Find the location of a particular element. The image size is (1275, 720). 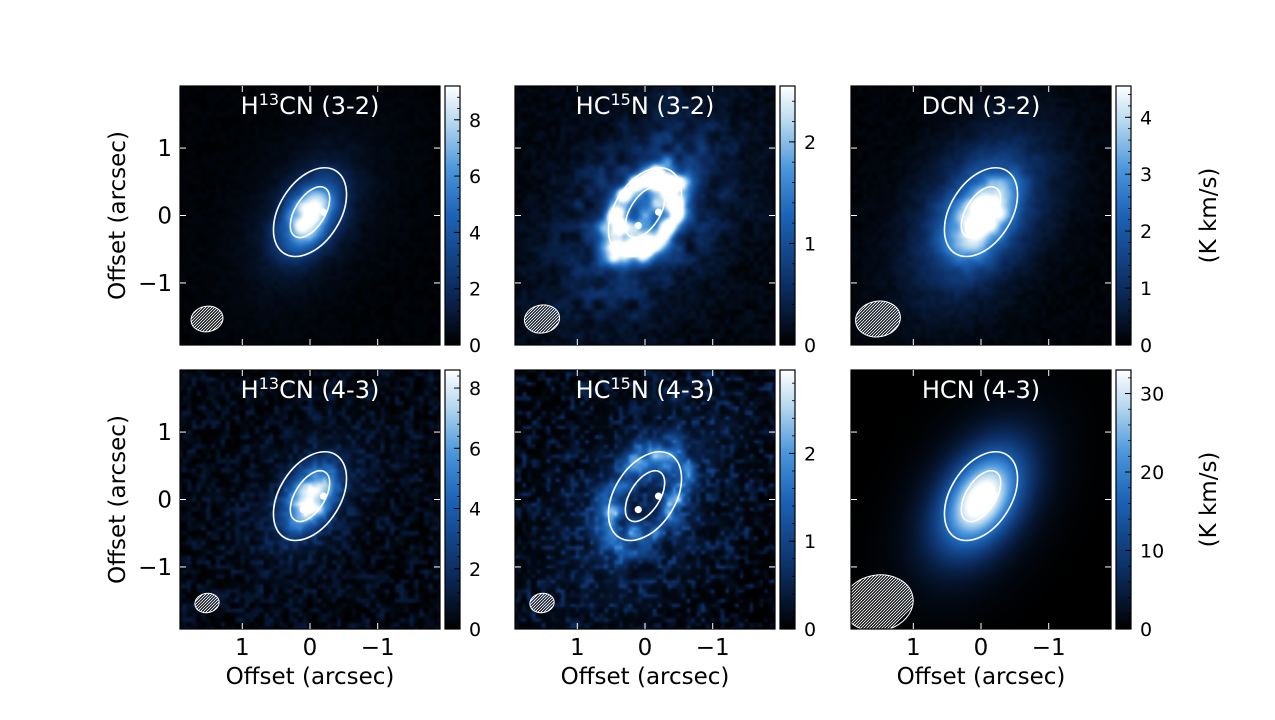

colorbar-tick-label: 30 is located at coordinates (1152, 395).